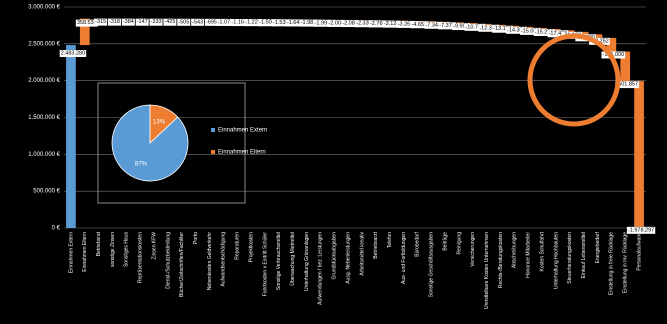  What do you see at coordinates (292, 259) in the screenshot?
I see `x-tick-label: Überwachung Mietmittel` at bounding box center [292, 259].